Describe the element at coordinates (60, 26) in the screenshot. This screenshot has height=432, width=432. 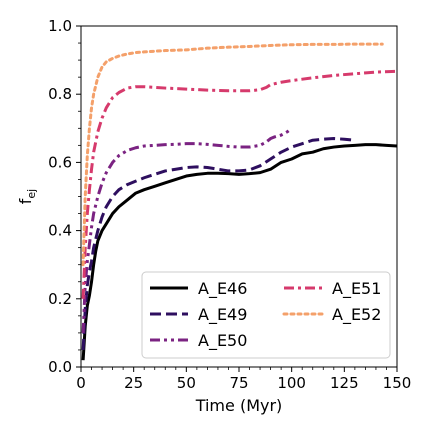
I see `y-tick-label: 1.0` at that location.